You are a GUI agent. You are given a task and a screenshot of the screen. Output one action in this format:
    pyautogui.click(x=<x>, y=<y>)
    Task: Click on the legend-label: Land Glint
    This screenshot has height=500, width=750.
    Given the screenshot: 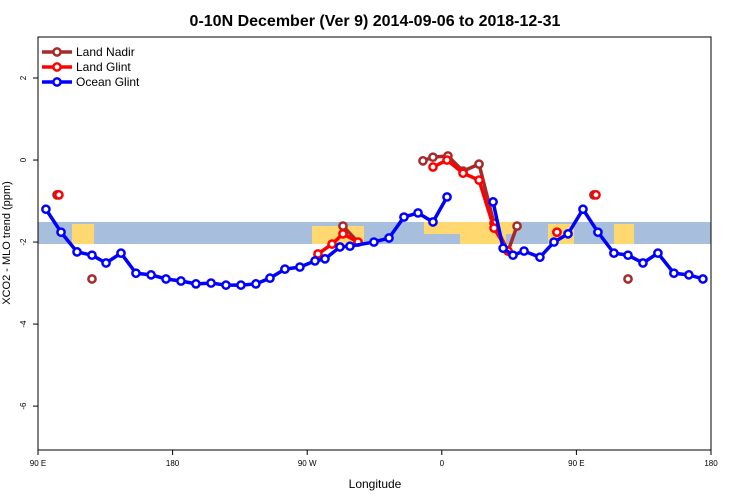 What is the action you would take?
    pyautogui.click(x=103, y=67)
    